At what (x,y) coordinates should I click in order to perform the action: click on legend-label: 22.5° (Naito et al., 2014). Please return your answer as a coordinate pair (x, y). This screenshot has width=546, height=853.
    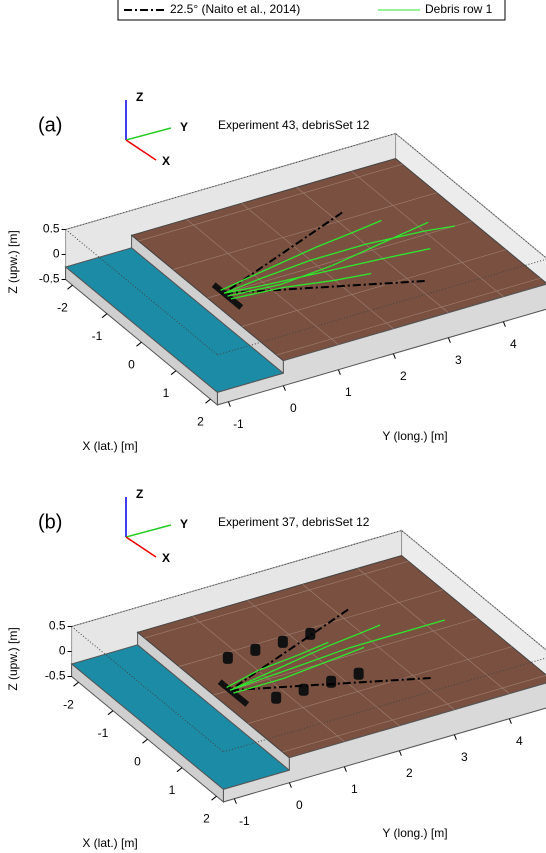
    Looking at the image, I should click on (235, 9).